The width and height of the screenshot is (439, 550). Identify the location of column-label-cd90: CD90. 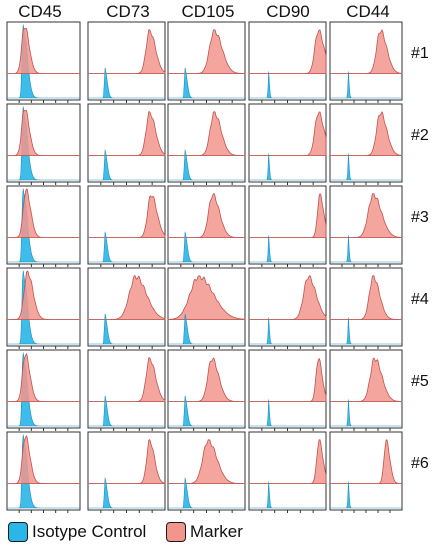
(288, 11).